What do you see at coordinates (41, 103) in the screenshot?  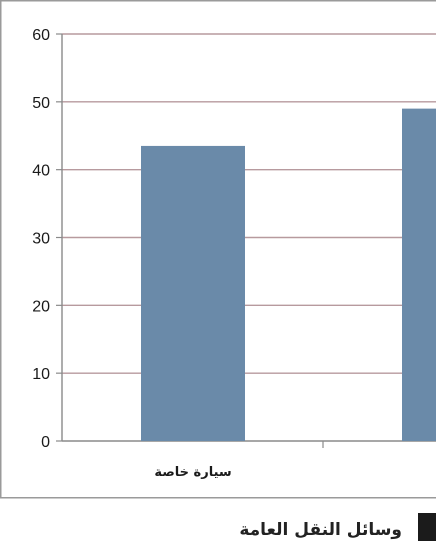 I see `y-tick-label: 50` at bounding box center [41, 103].